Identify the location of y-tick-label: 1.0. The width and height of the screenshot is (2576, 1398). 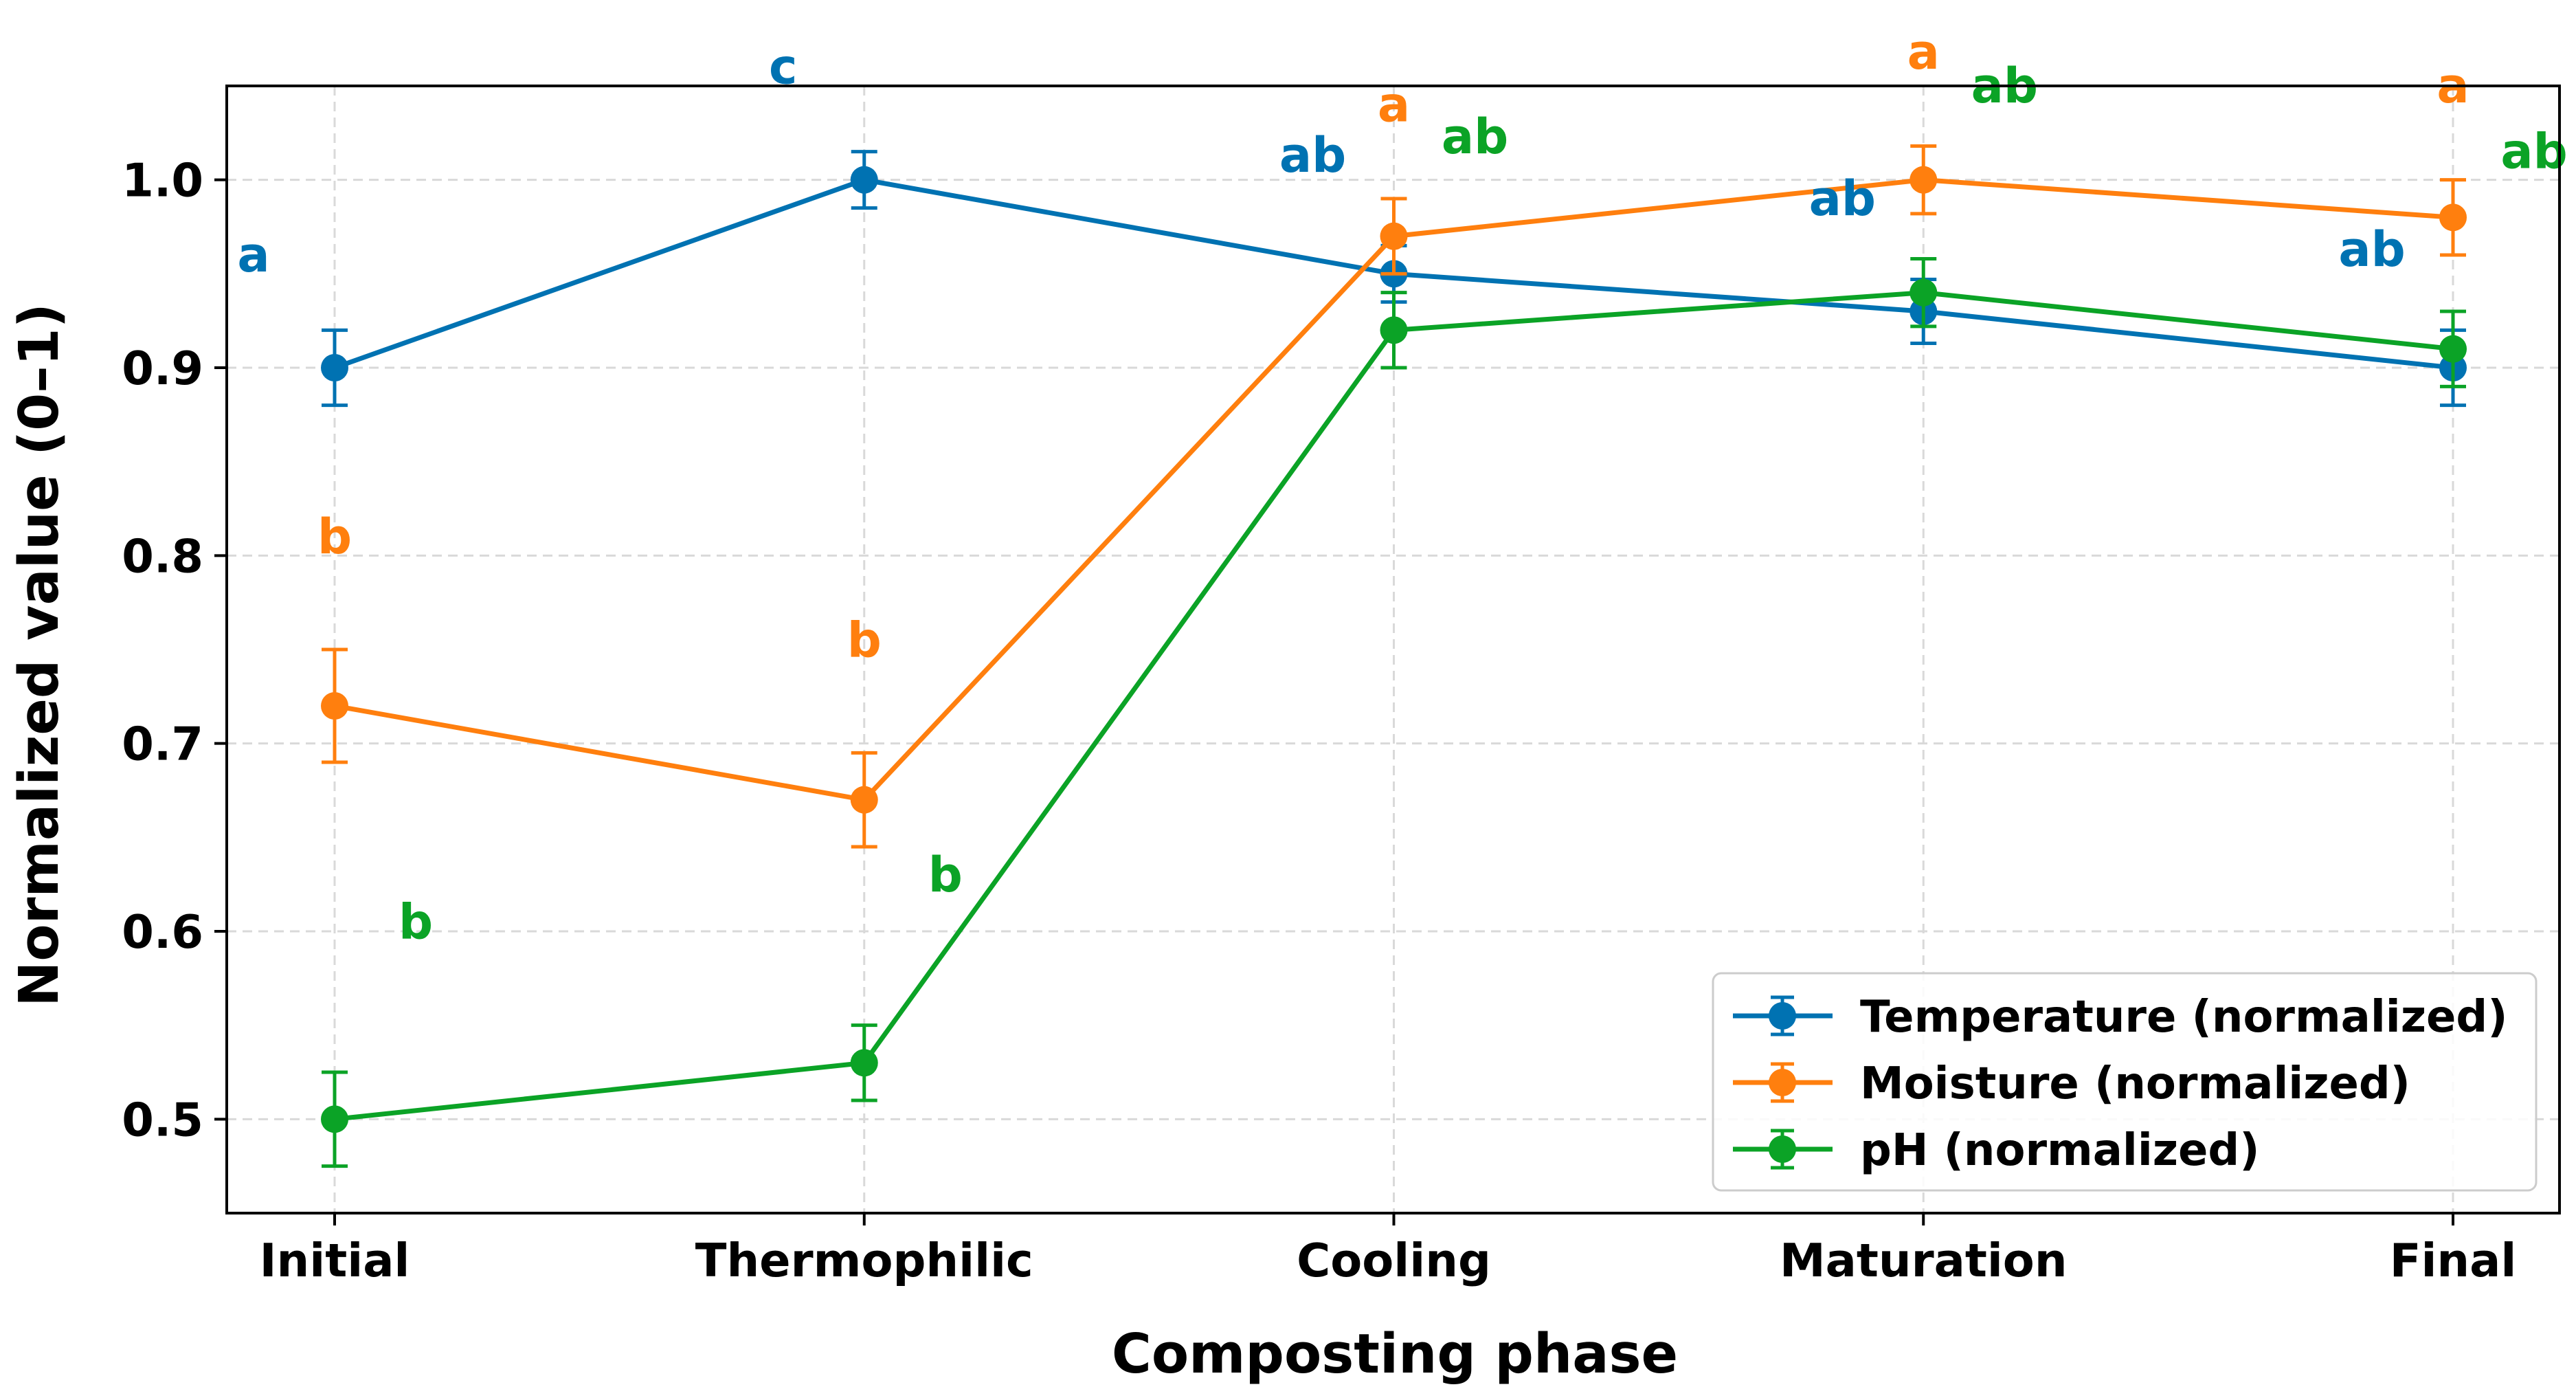
(162, 181).